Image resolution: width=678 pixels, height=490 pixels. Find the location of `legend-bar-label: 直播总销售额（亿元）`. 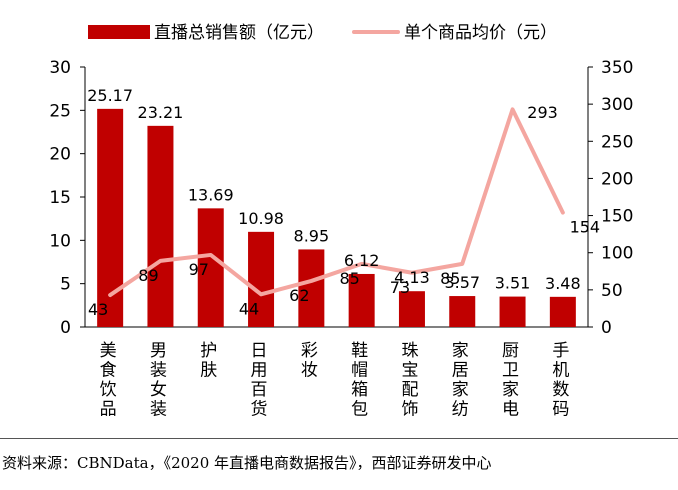

legend-bar-label: 直播总销售额（亿元） is located at coordinates (239, 33).